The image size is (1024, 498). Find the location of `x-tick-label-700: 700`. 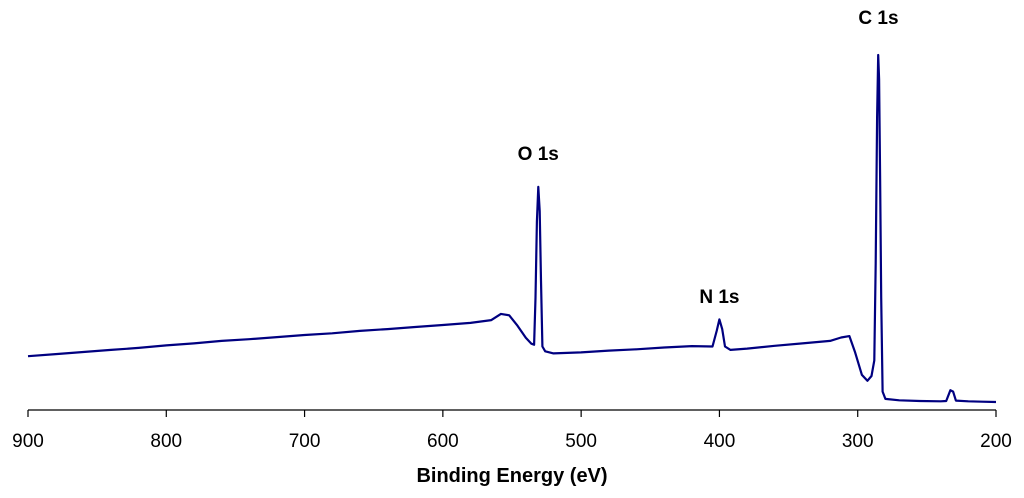

x-tick-label-700: 700 is located at coordinates (305, 441).